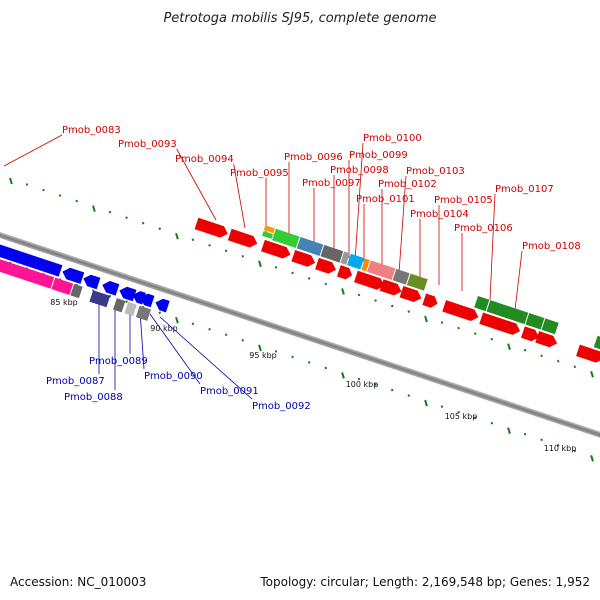  Describe the element at coordinates (345, 258) in the screenshot. I see `gene-Pmob_0099-block` at that location.